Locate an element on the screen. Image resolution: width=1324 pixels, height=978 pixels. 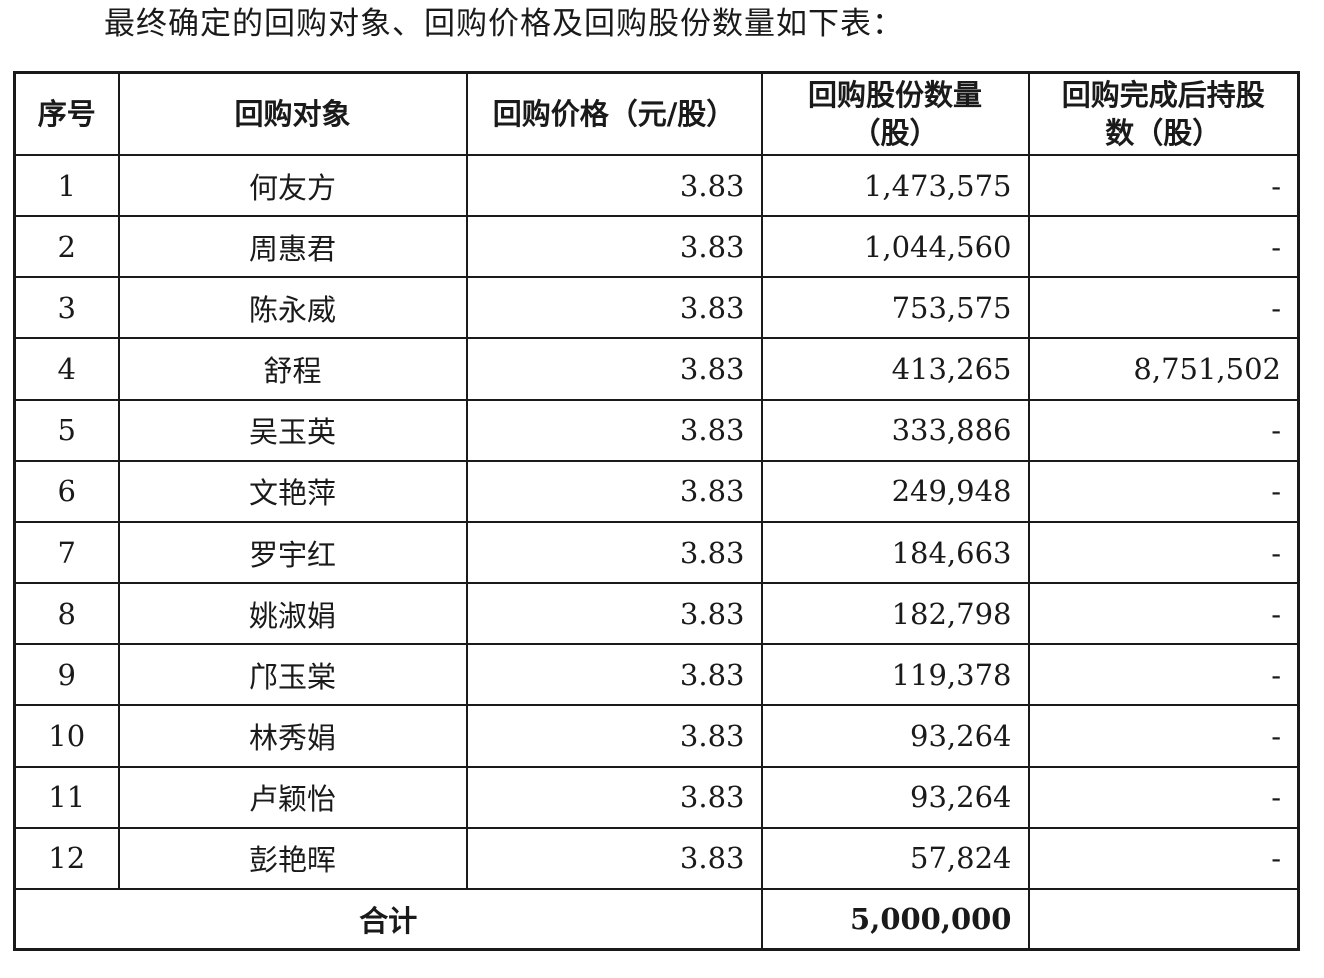
cell-seq: 11 is located at coordinates (66, 797).